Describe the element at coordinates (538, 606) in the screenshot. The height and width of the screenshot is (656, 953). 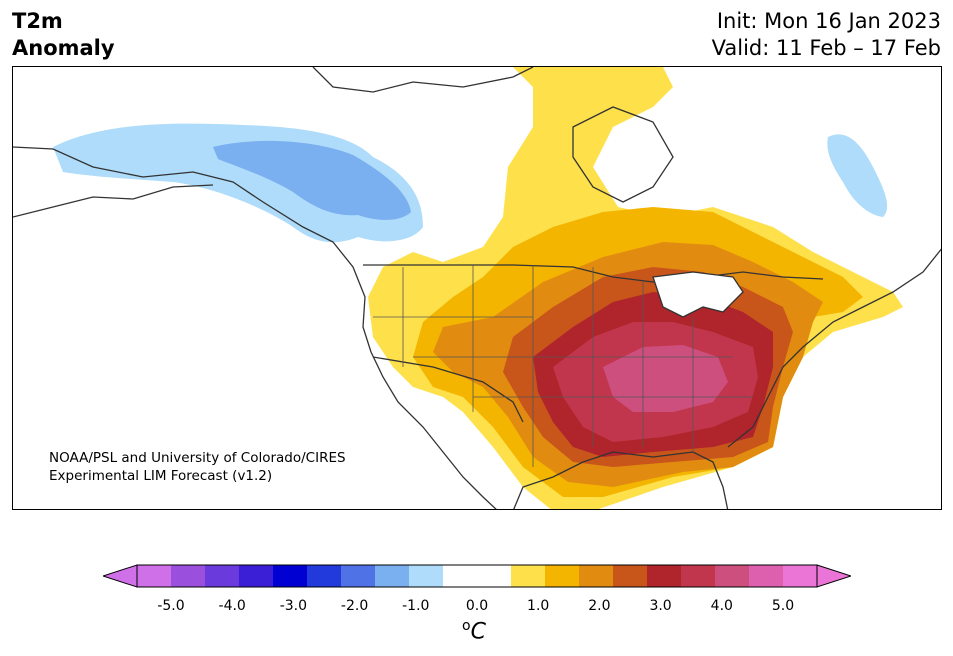
I see `colorbar-tick-label: 1.0` at that location.